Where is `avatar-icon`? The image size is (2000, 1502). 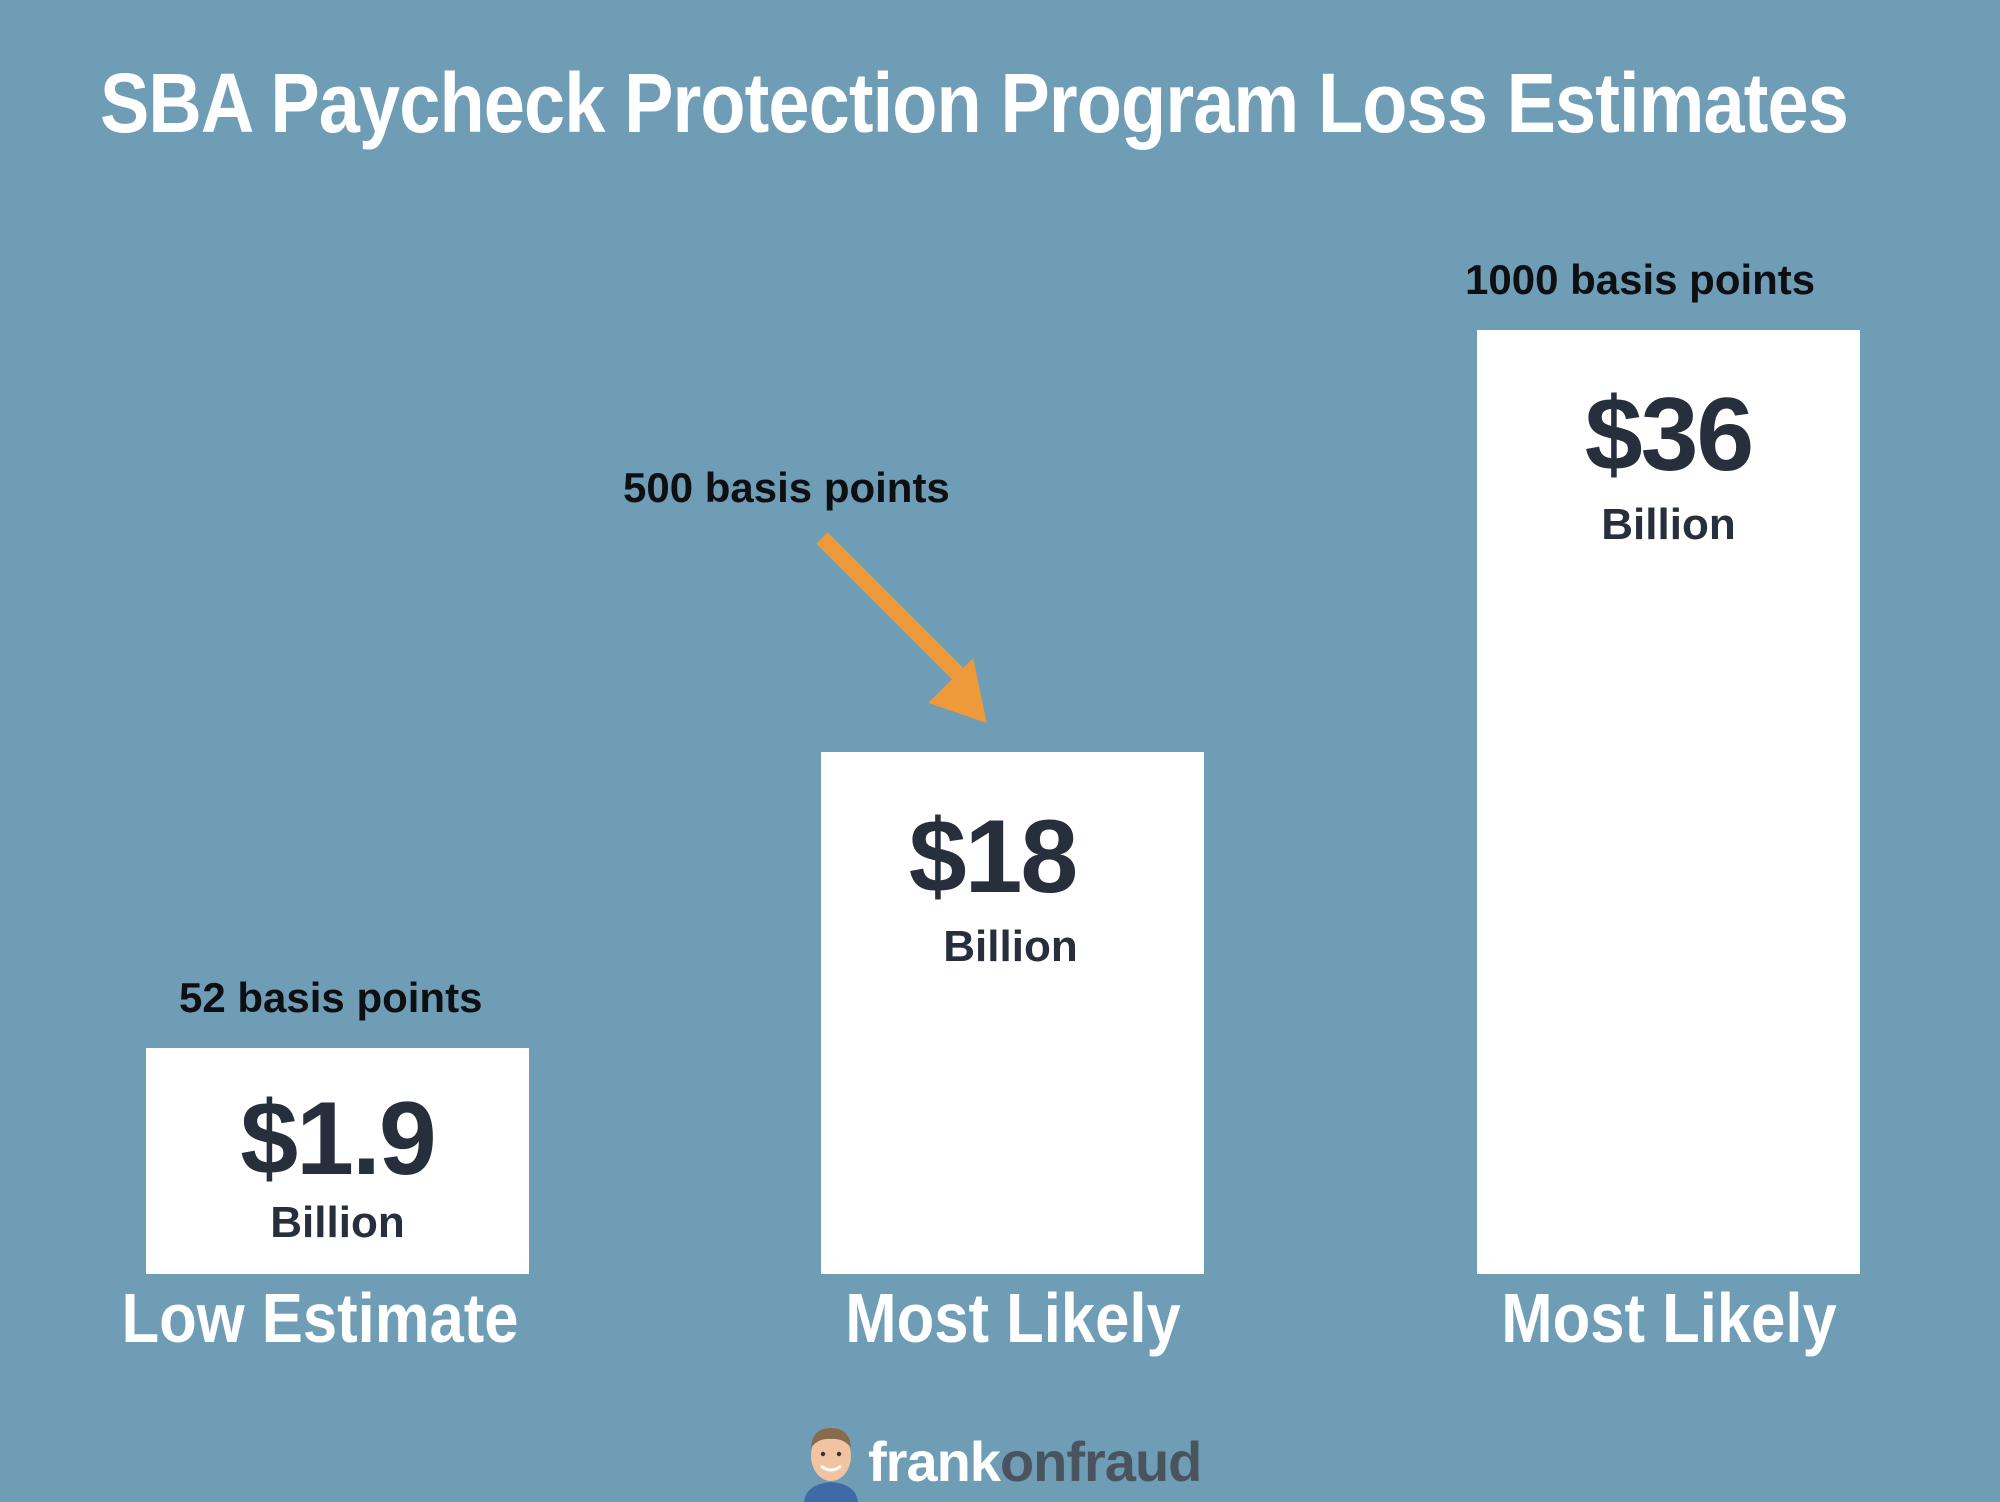 avatar-icon is located at coordinates (831, 1465).